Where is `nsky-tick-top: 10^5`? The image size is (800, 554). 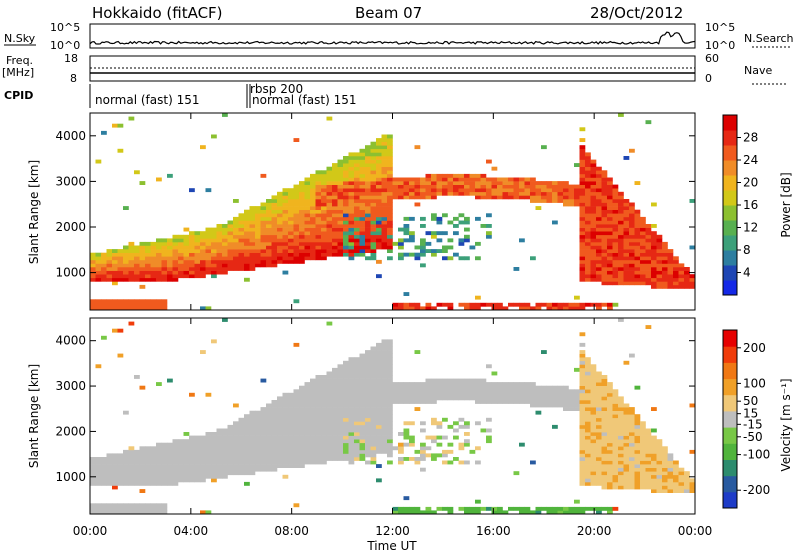 nsky-tick-top: 10^5 is located at coordinates (65, 27).